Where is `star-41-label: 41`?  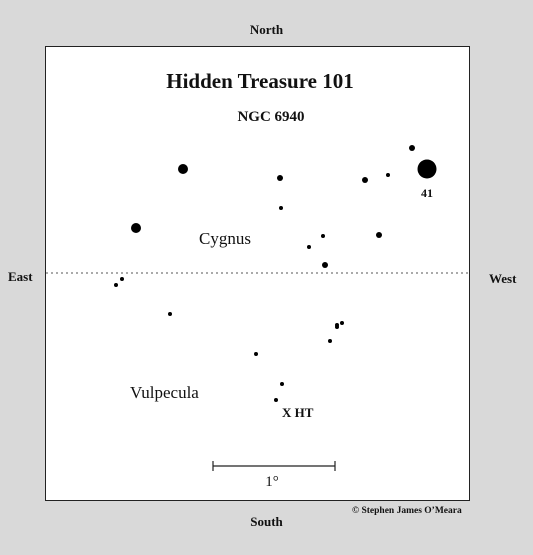 star-41-label: 41 is located at coordinates (427, 193).